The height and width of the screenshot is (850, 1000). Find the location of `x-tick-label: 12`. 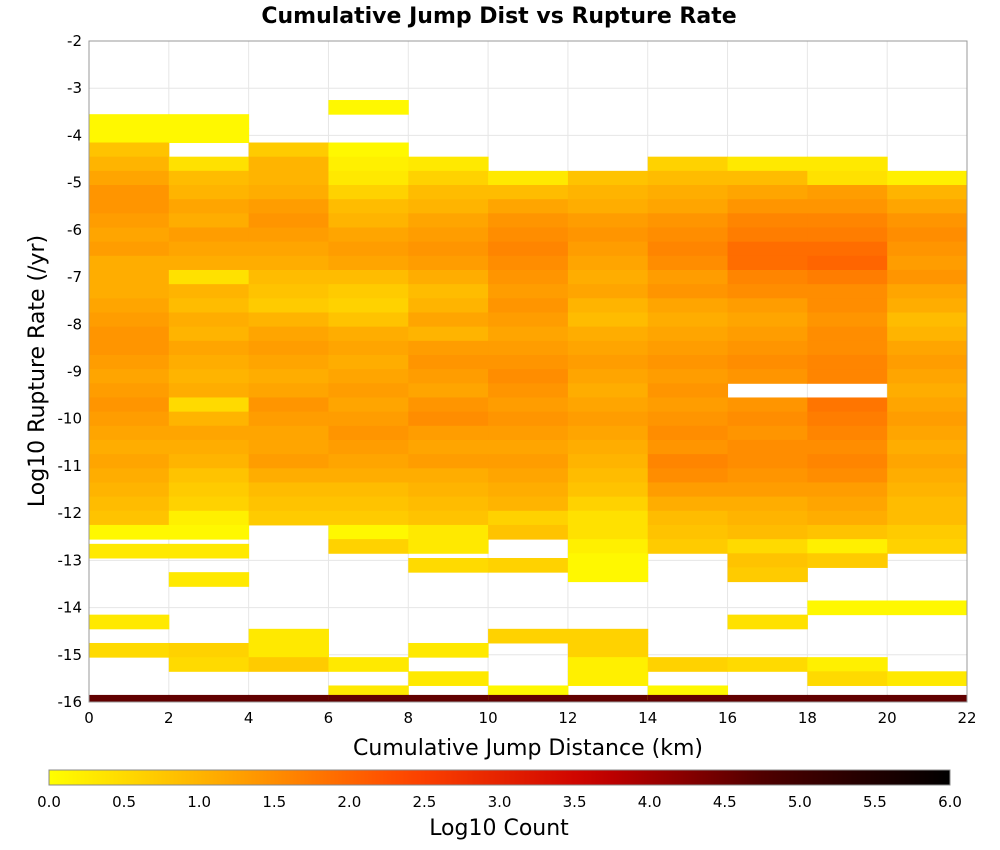

x-tick-label: 12 is located at coordinates (567, 718).